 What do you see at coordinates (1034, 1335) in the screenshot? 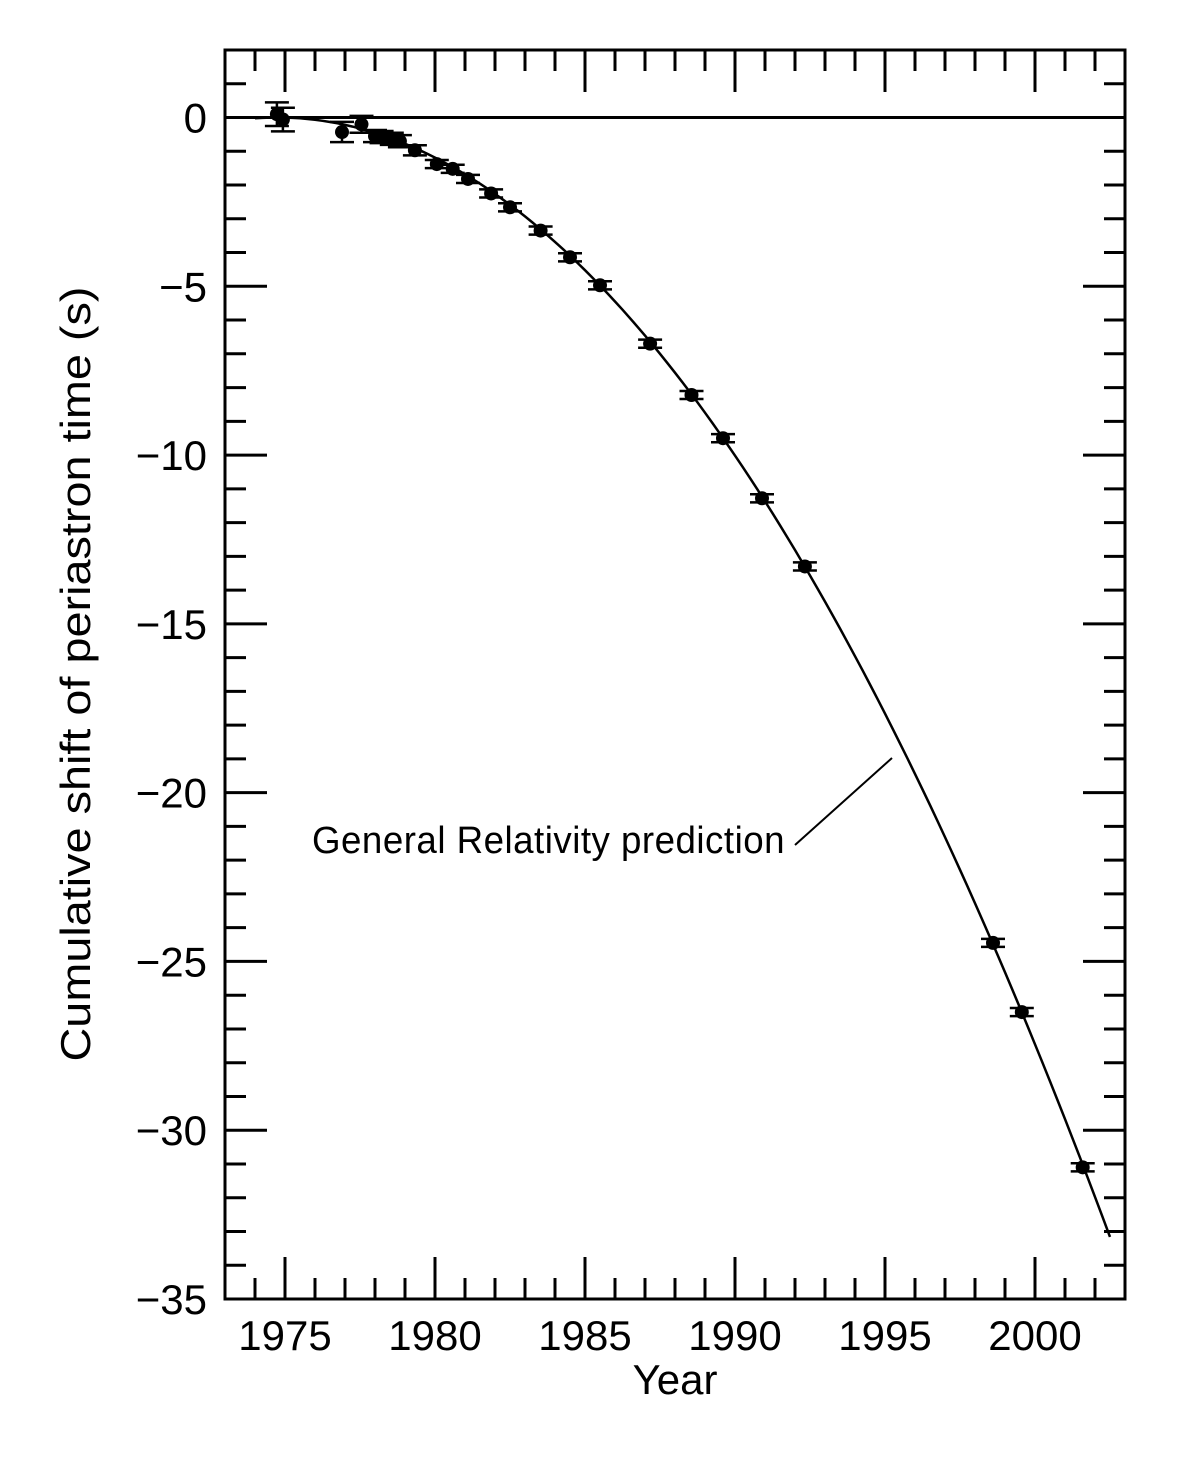
I see `x-tick-label: 2000` at bounding box center [1034, 1335].